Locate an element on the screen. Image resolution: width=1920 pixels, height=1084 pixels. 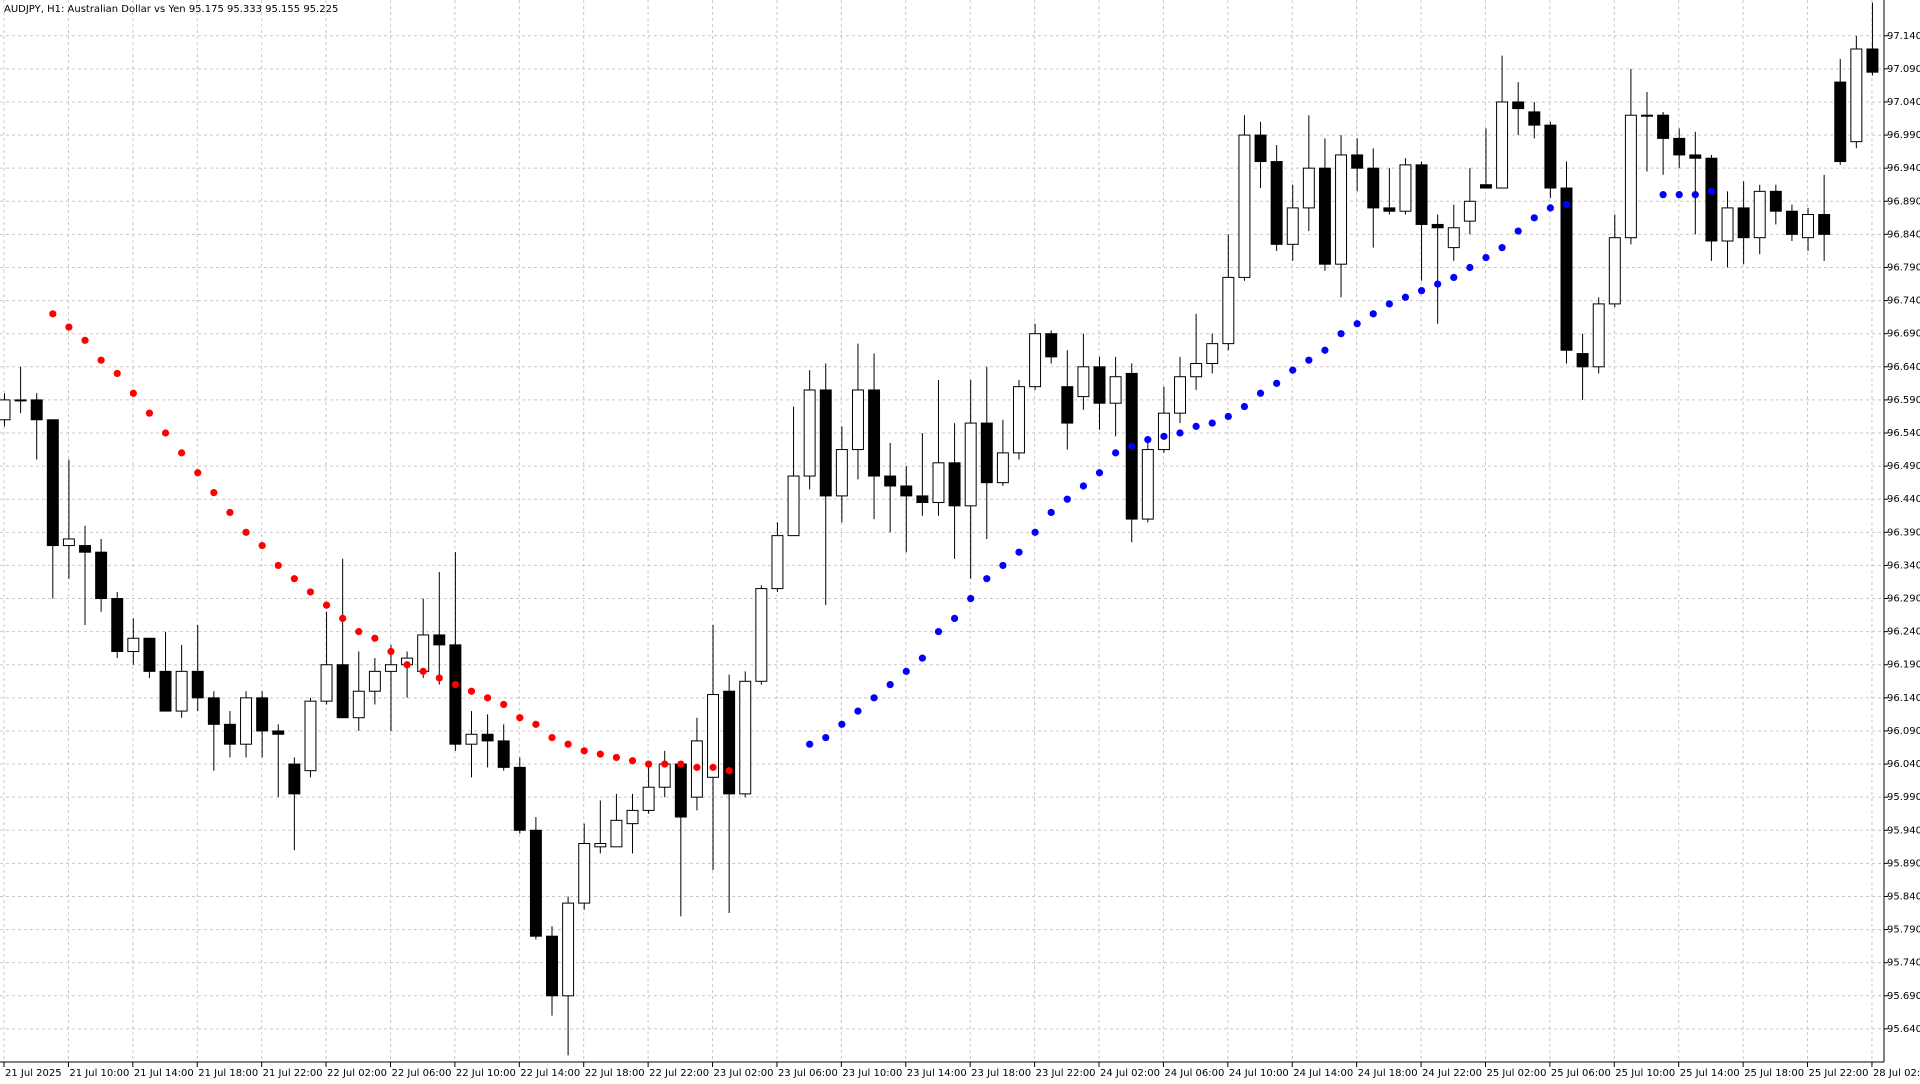
x-tick-label: 23 Jul 14:00 is located at coordinates (937, 1073).